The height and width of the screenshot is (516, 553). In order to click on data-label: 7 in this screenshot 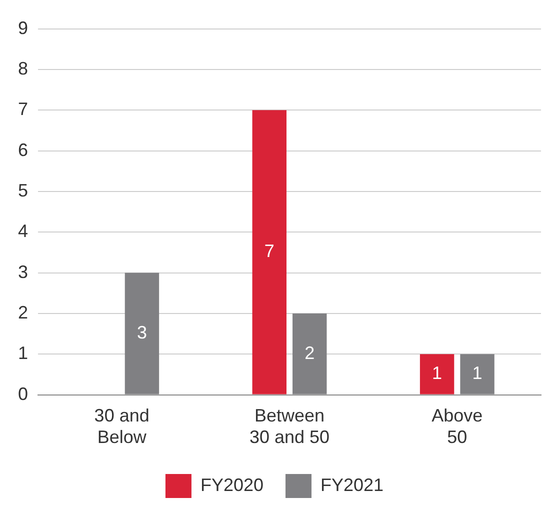, I will do `click(269, 251)`.